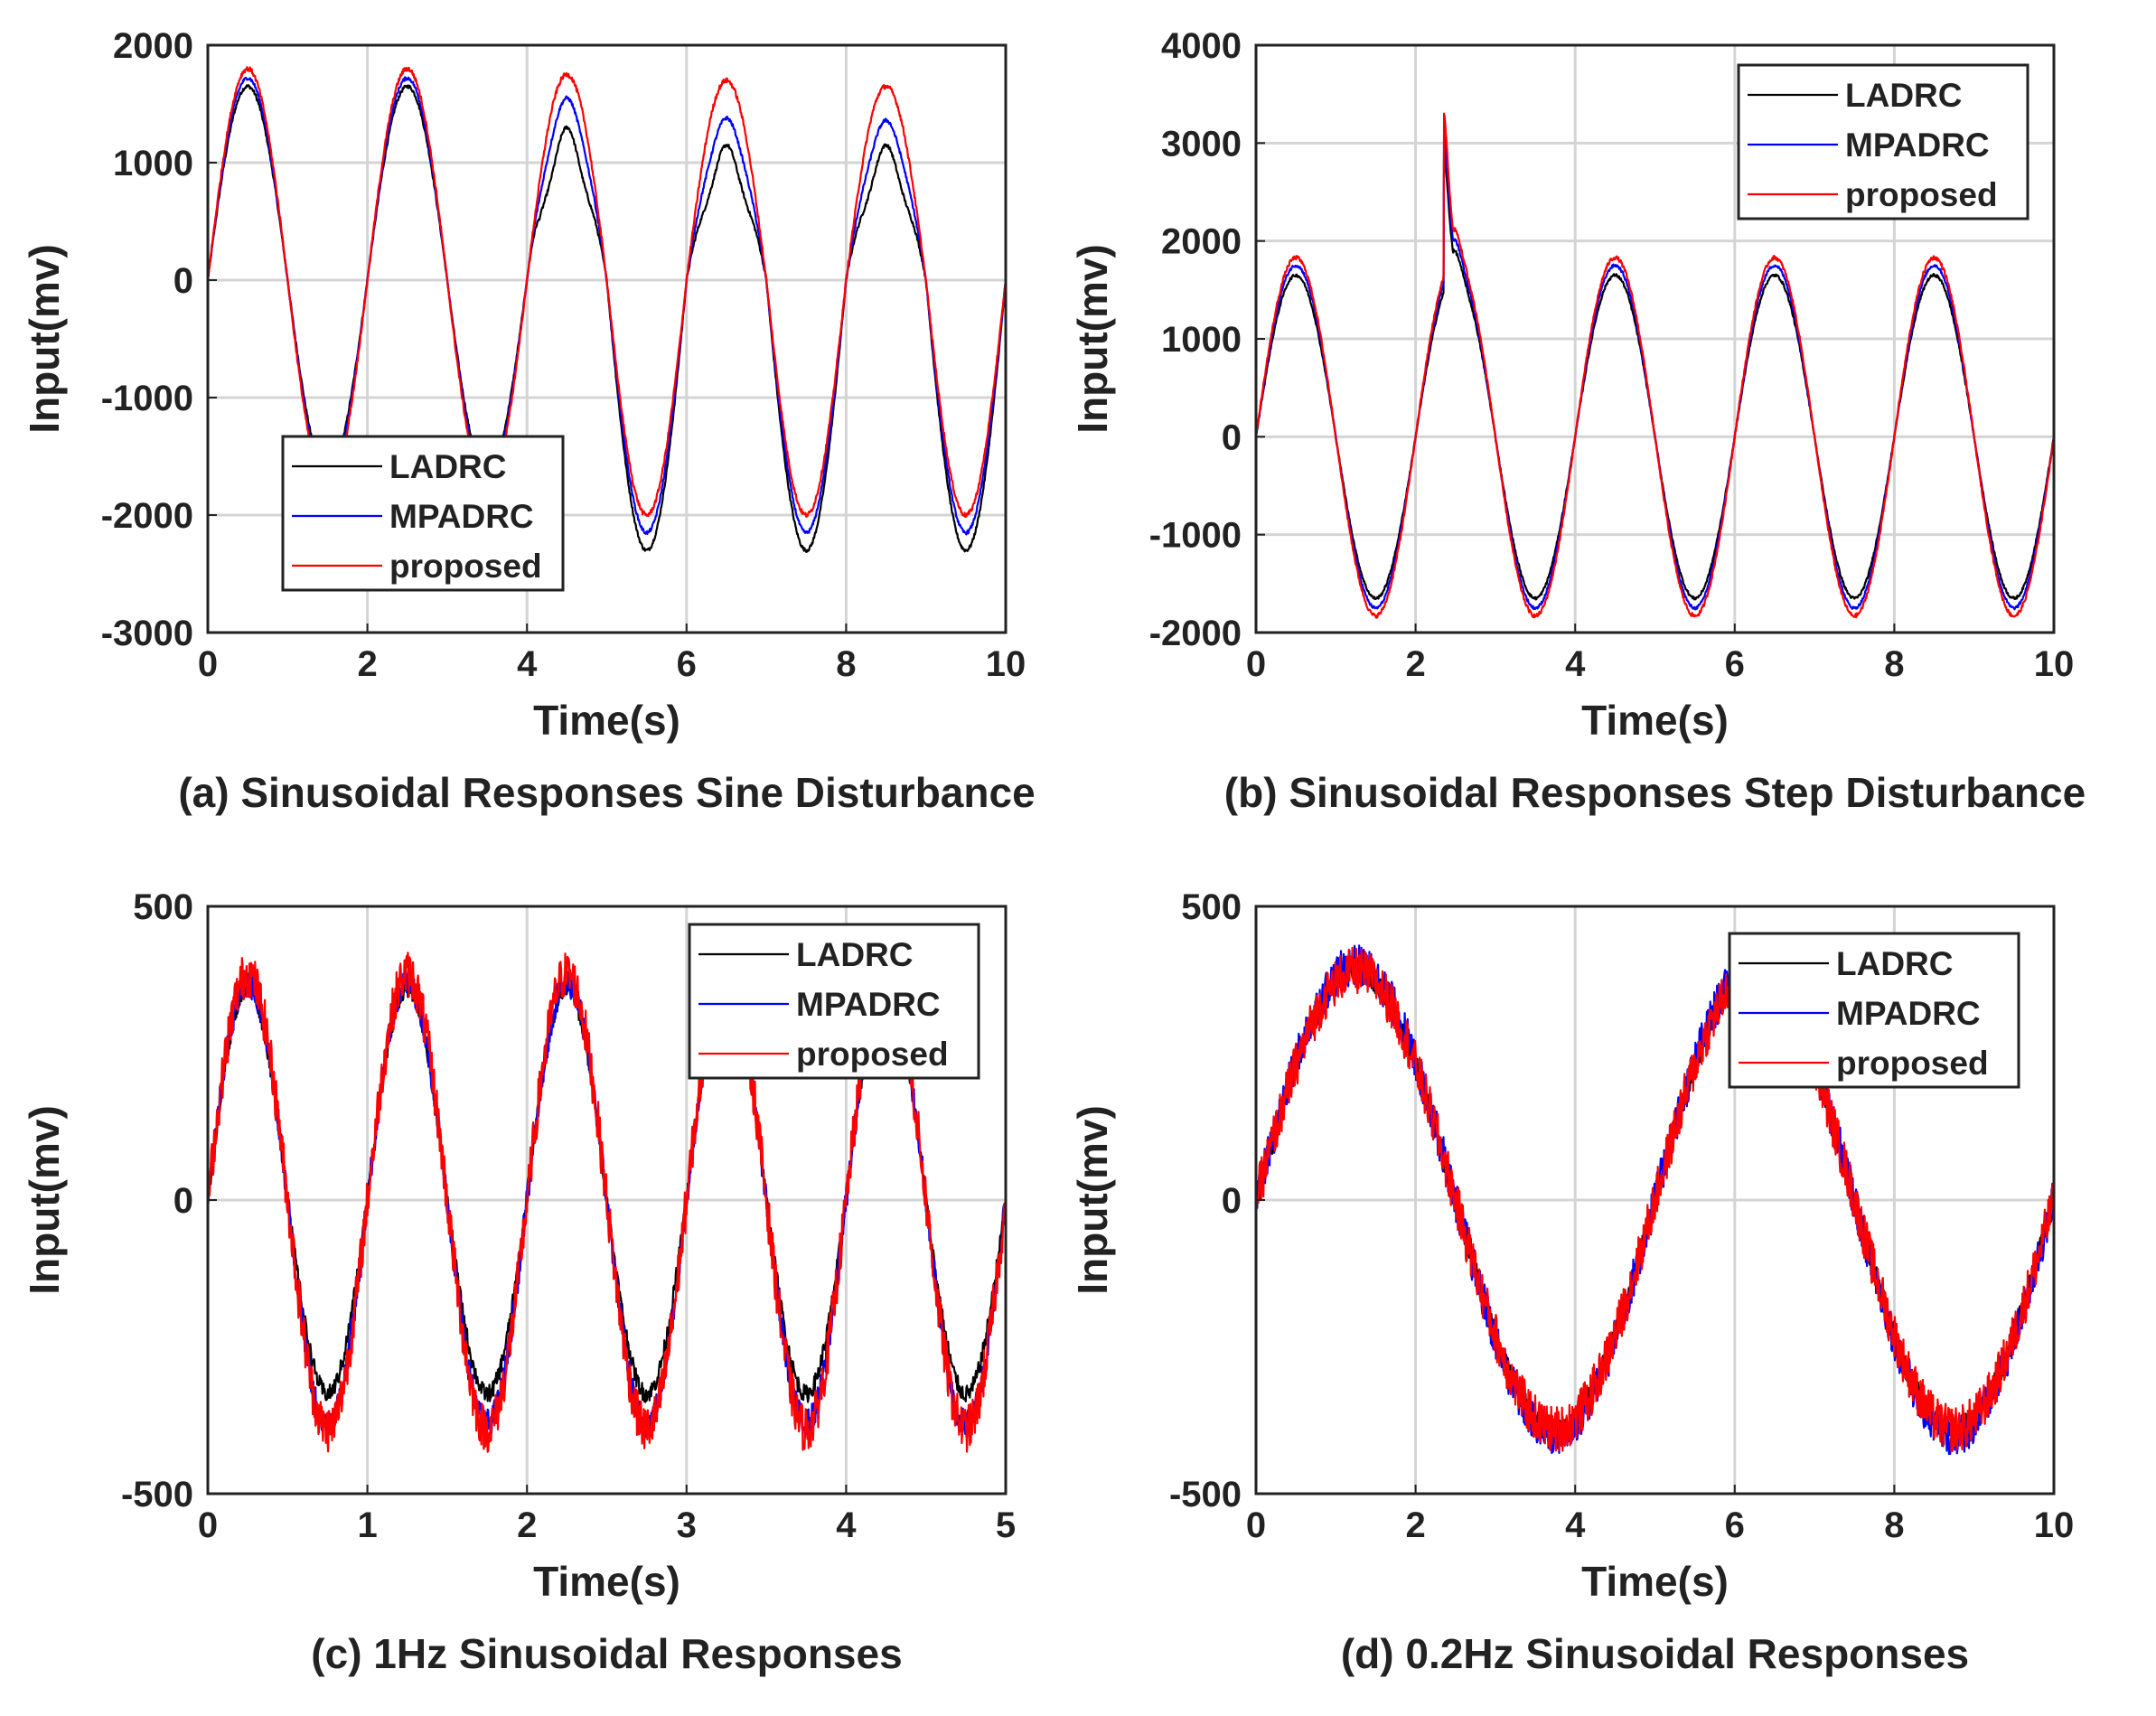  Describe the element at coordinates (147, 633) in the screenshot. I see `y-tick-label: -3000` at that location.